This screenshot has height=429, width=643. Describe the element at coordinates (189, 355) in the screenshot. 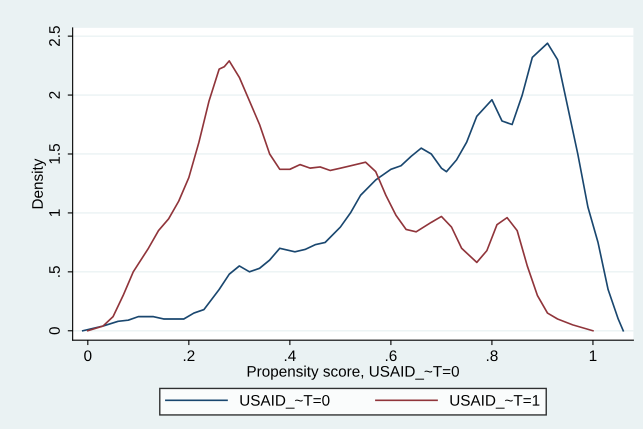

I see `x-tick-label: .2` at that location.